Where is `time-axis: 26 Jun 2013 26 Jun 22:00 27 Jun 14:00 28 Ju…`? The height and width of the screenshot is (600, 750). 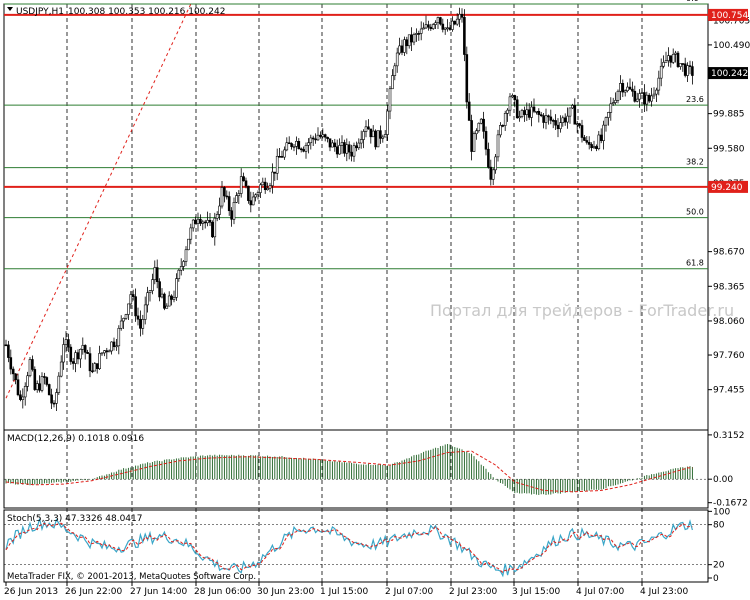 time-axis: 26 Jun 2013 26 Jun 22:00 27 Jun 14:00 28 Ju… is located at coordinates (346, 589).